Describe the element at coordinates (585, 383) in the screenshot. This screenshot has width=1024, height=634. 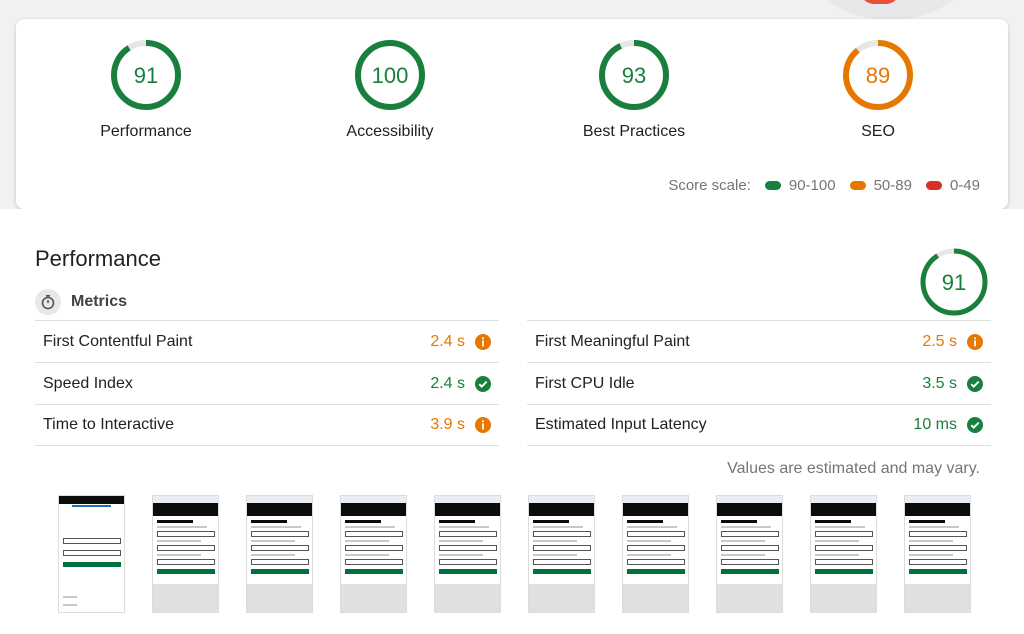
I see `metric-name: First CPU Idle` at that location.